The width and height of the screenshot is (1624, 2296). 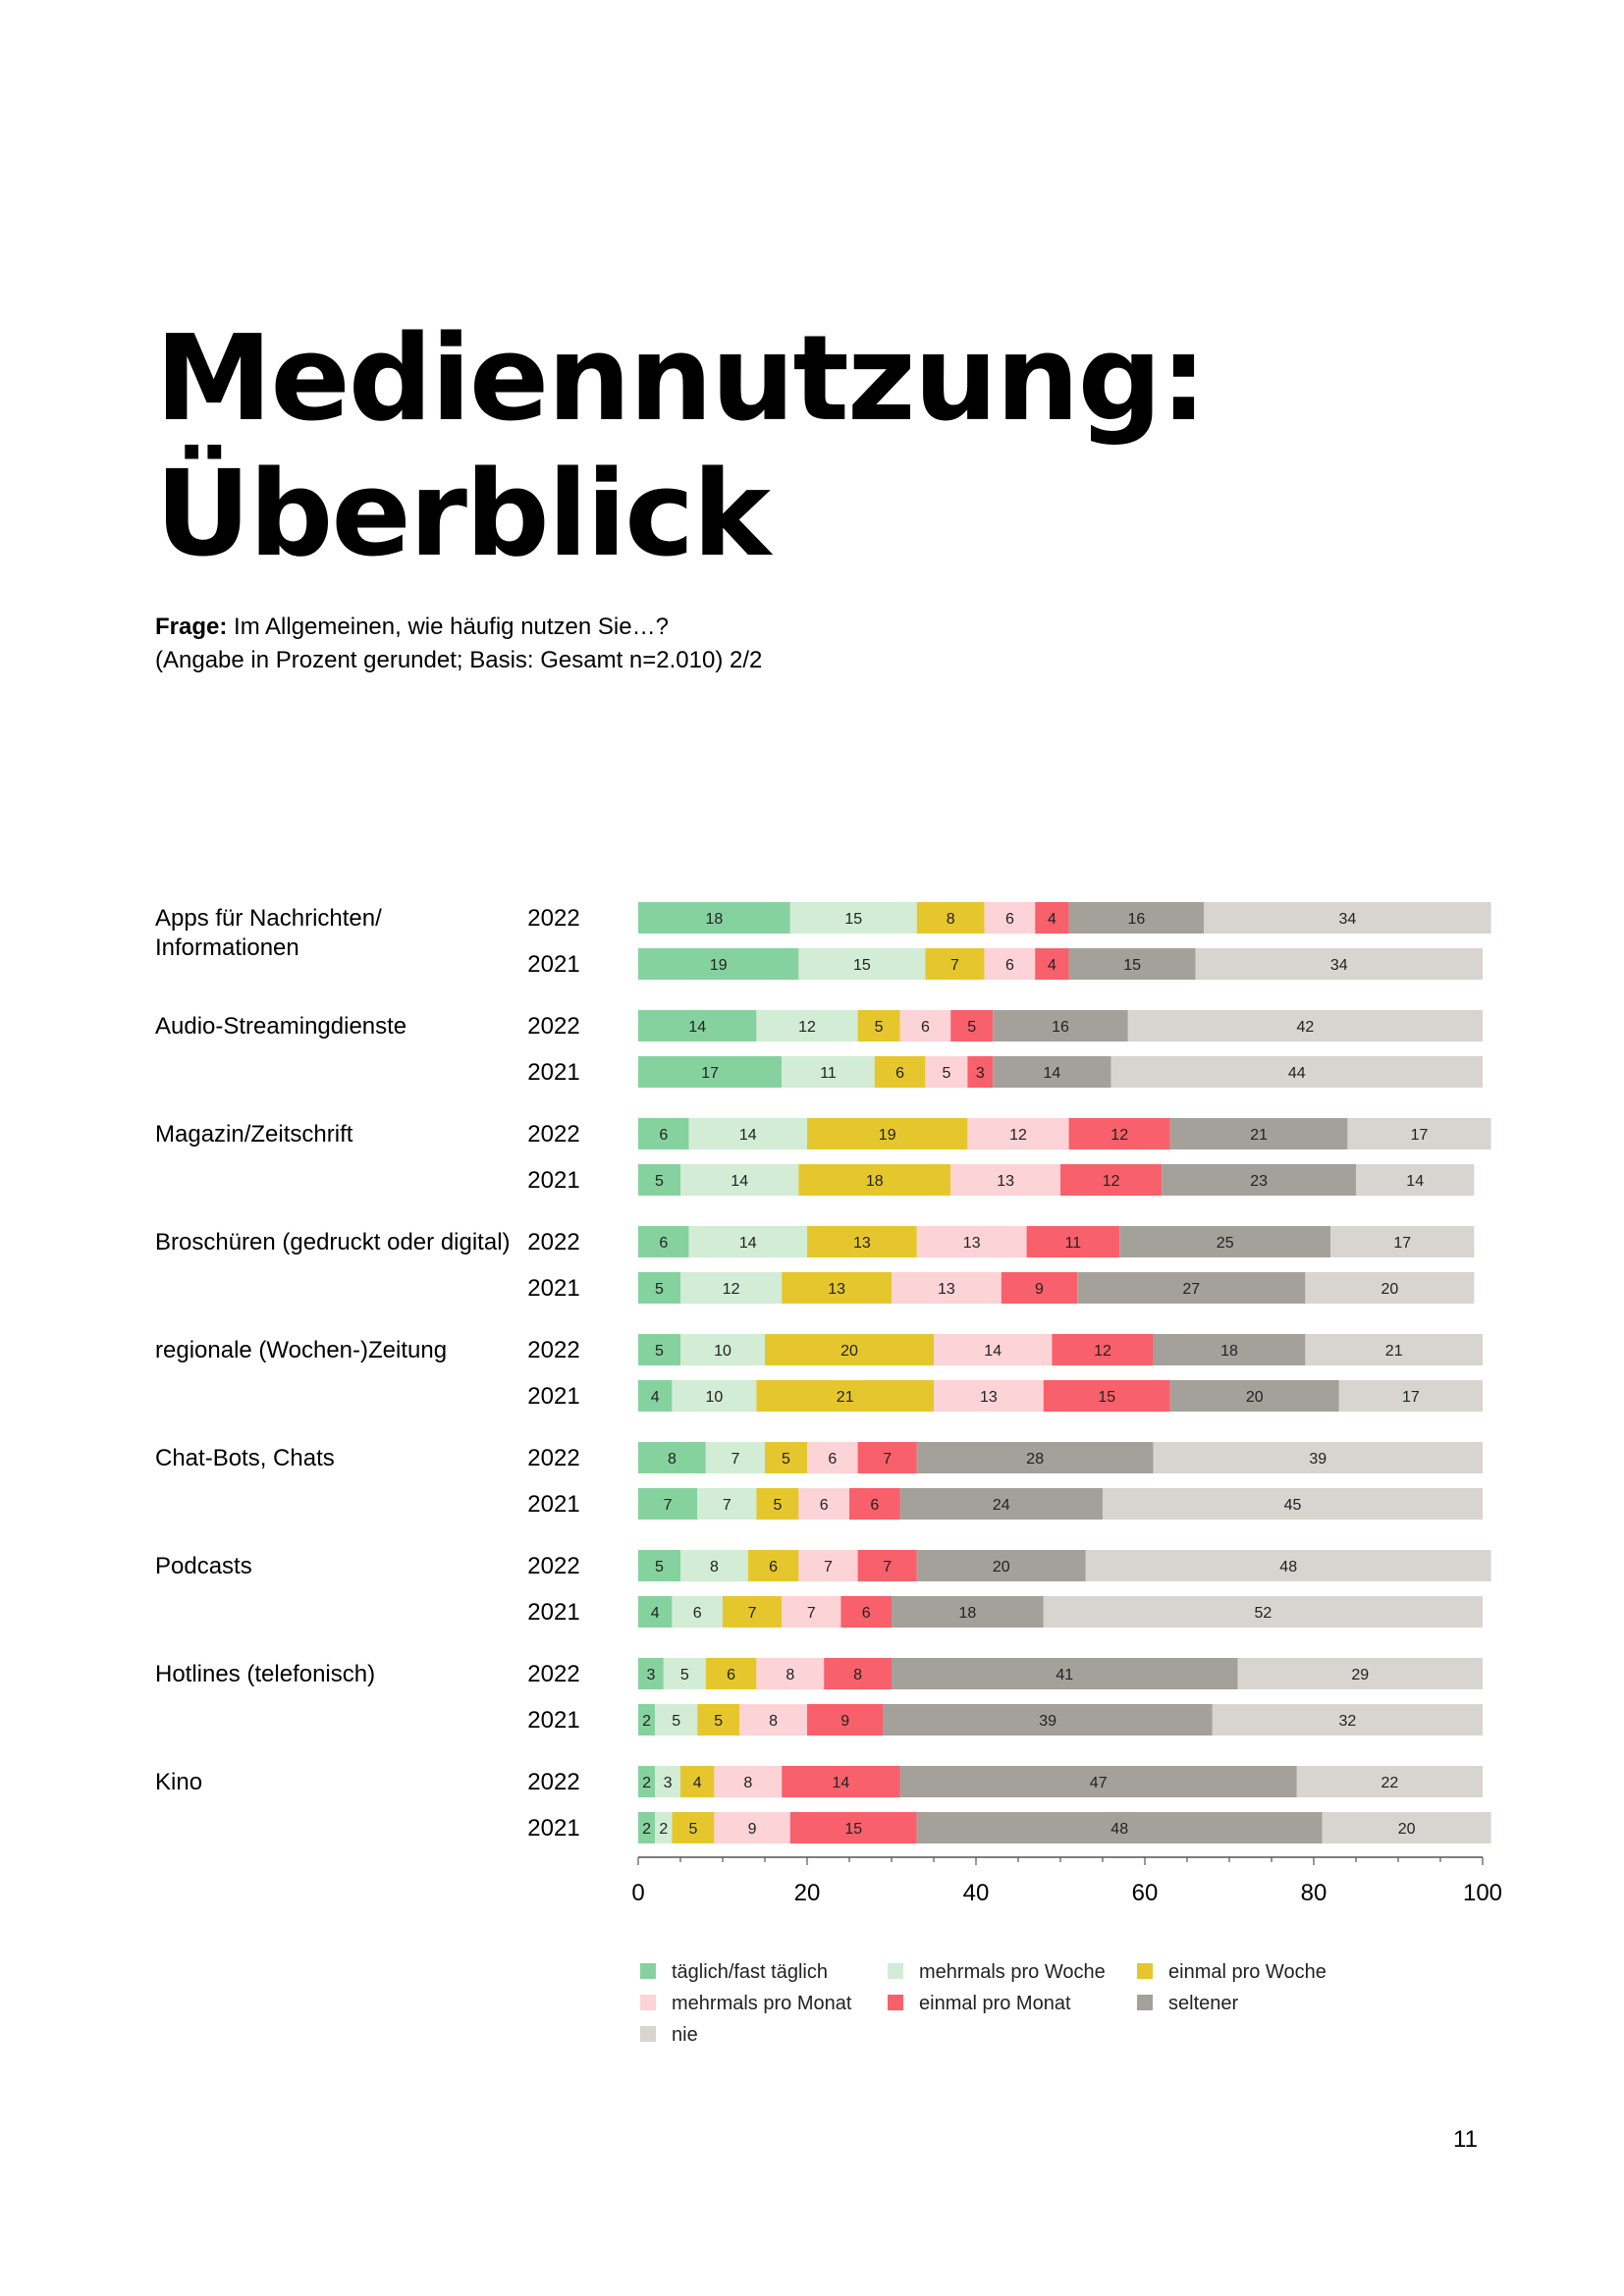 What do you see at coordinates (685, 2035) in the screenshot?
I see `legend-label: nie` at bounding box center [685, 2035].